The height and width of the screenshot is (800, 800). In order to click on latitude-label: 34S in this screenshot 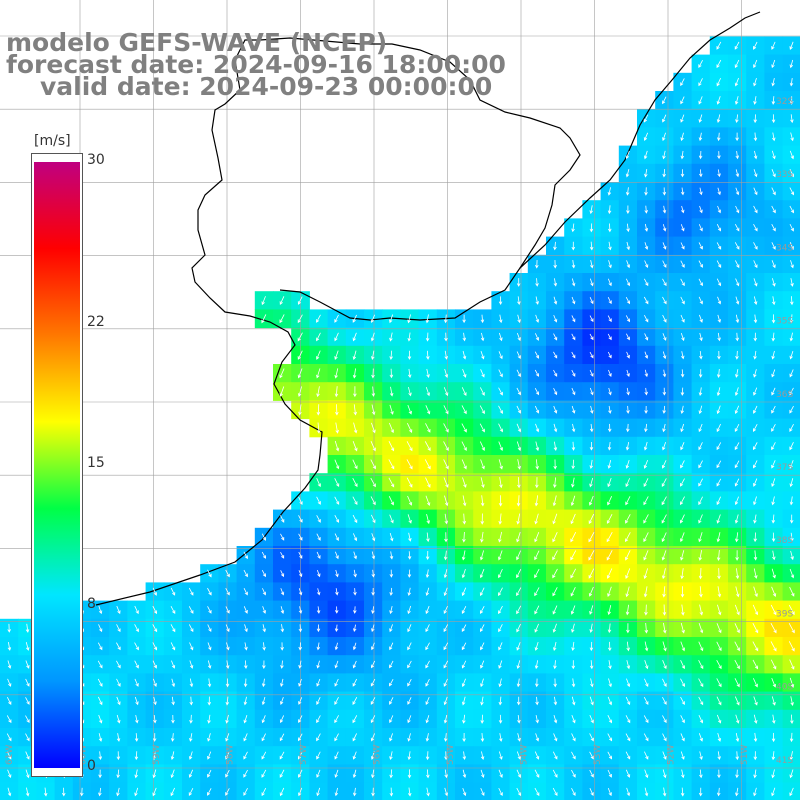, I will do `click(784, 248)`.